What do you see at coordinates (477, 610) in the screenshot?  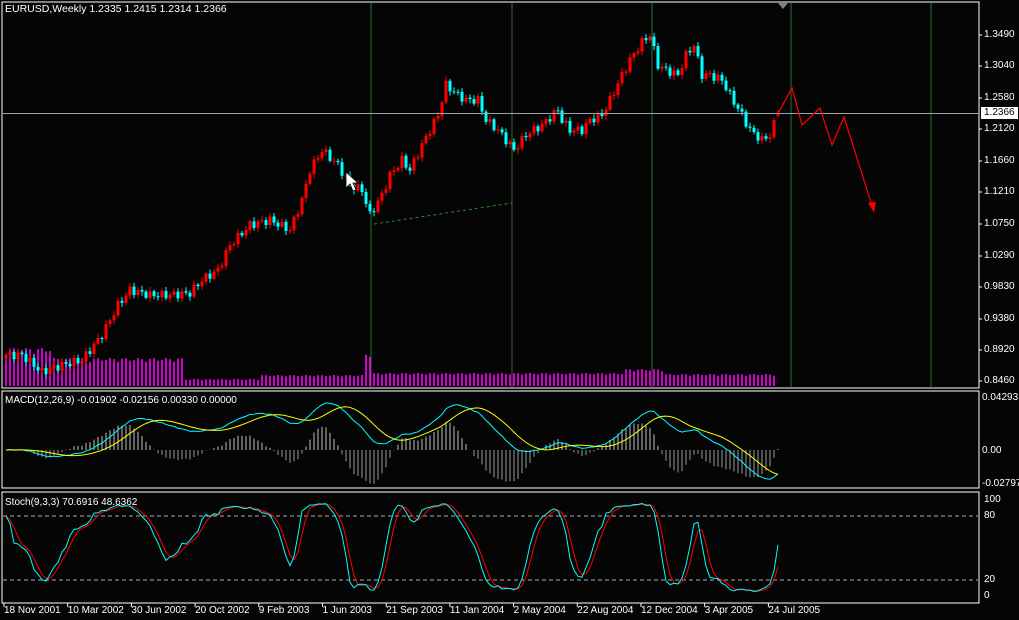 I see `time-axis-label: 11 Jan 2004` at bounding box center [477, 610].